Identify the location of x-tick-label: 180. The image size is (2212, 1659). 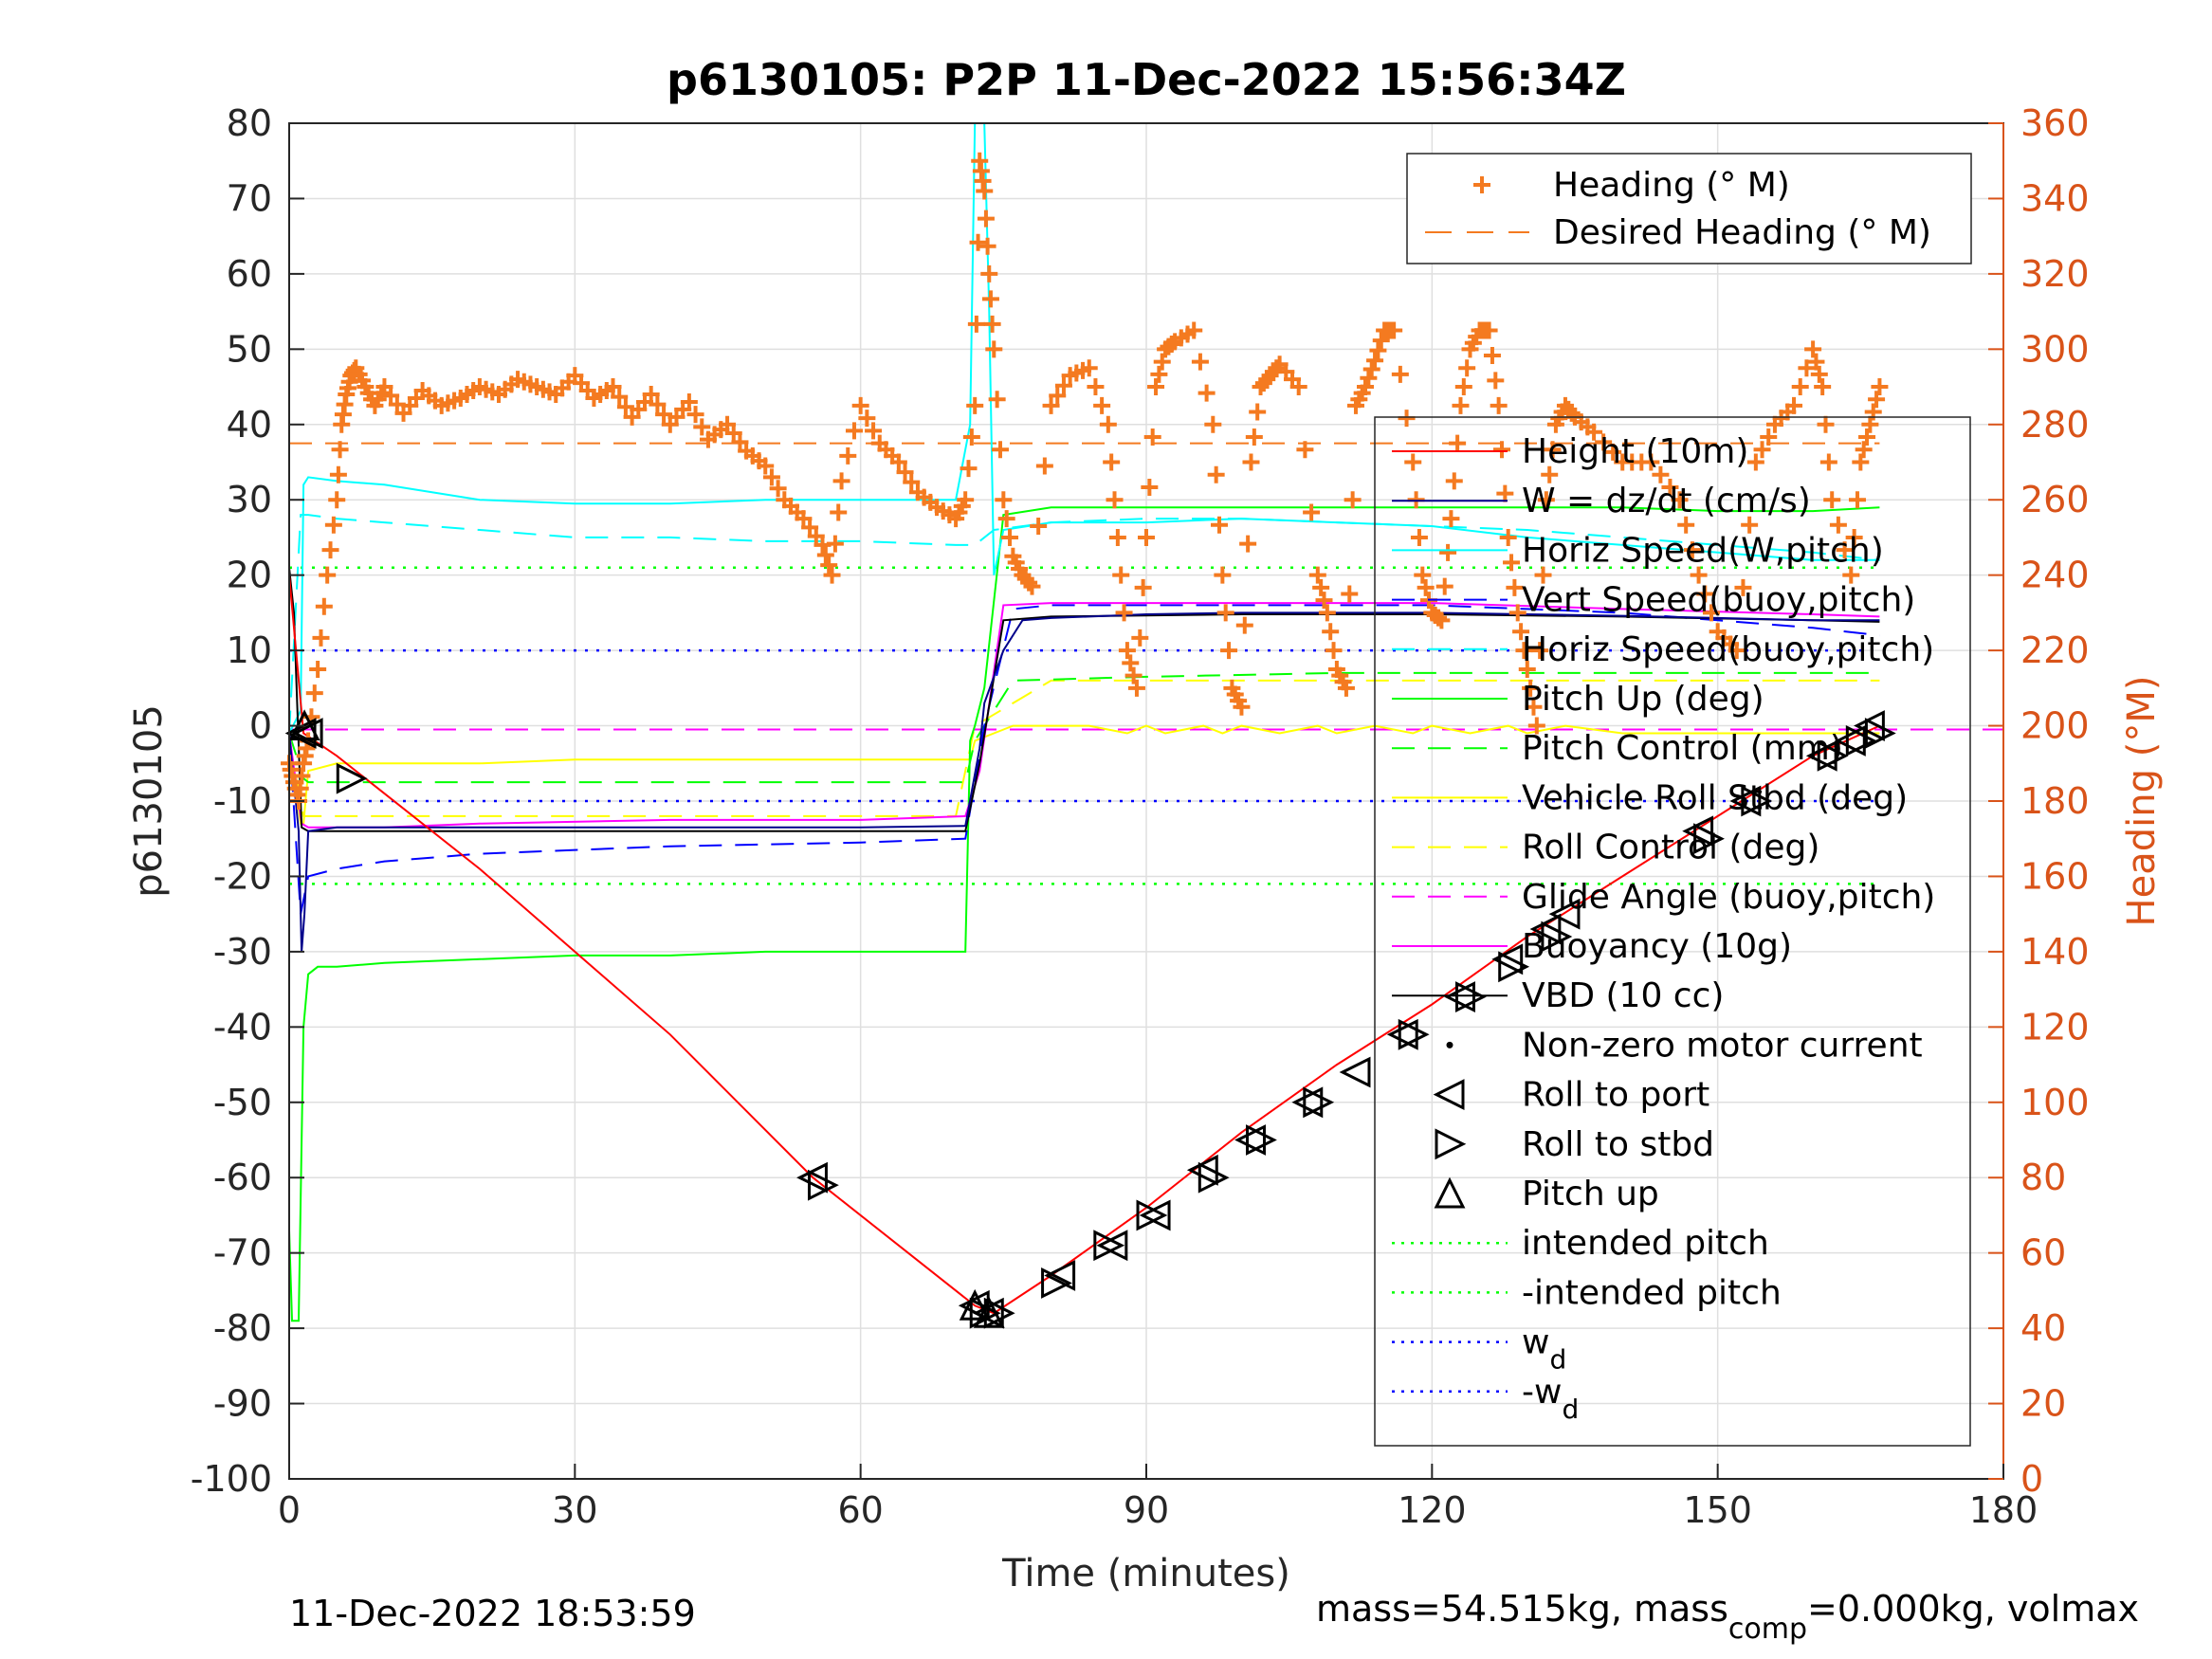
(2003, 1510).